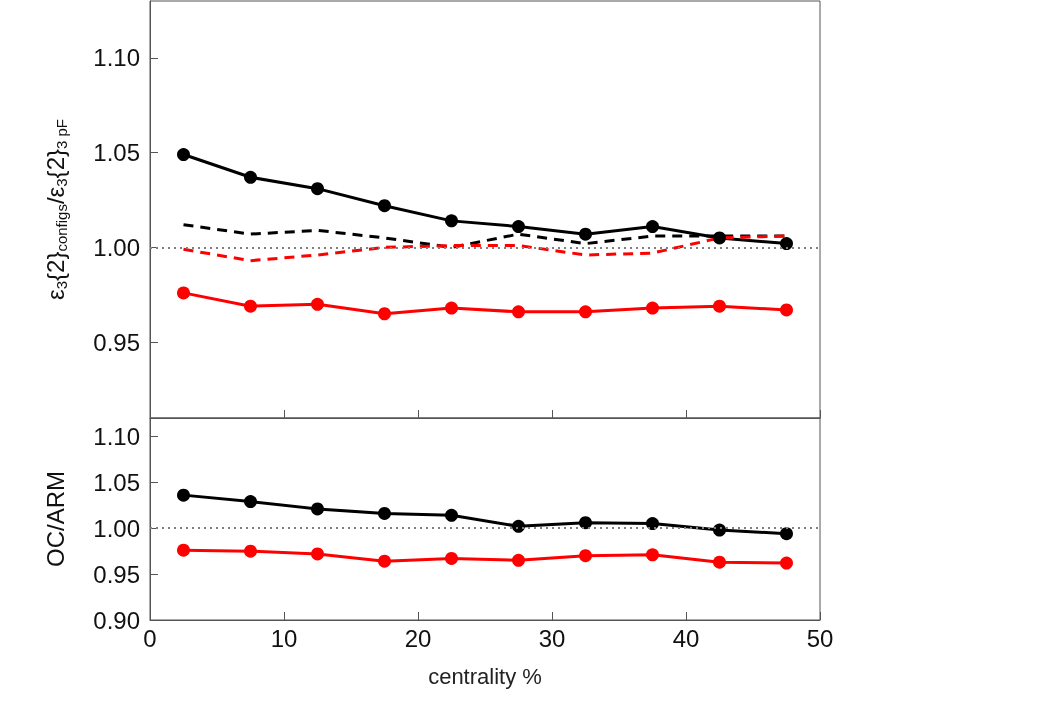  What do you see at coordinates (686, 638) in the screenshot?
I see `x-tick-label: 40` at bounding box center [686, 638].